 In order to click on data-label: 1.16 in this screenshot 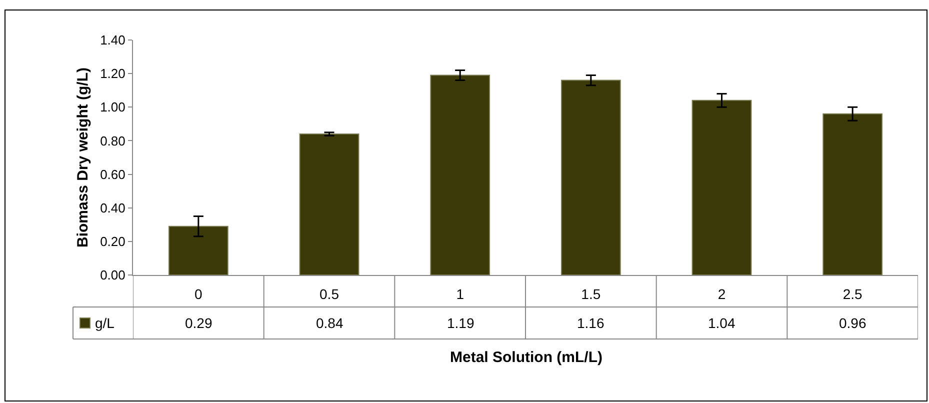, I will do `click(590, 323)`.